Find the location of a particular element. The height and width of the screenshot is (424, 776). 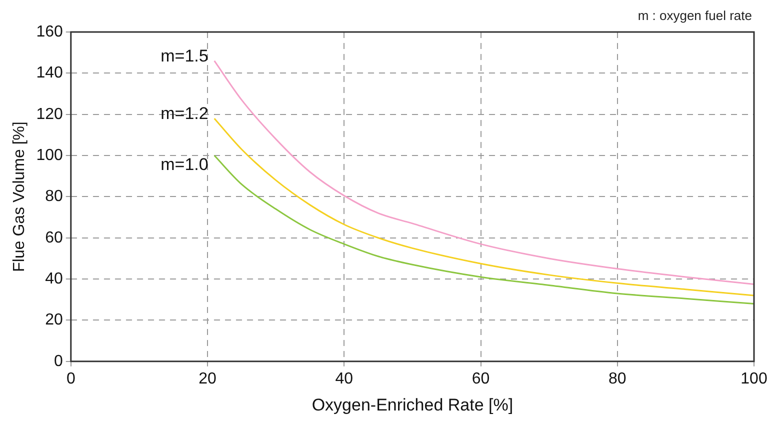

x-tick-label: 60 is located at coordinates (481, 379).